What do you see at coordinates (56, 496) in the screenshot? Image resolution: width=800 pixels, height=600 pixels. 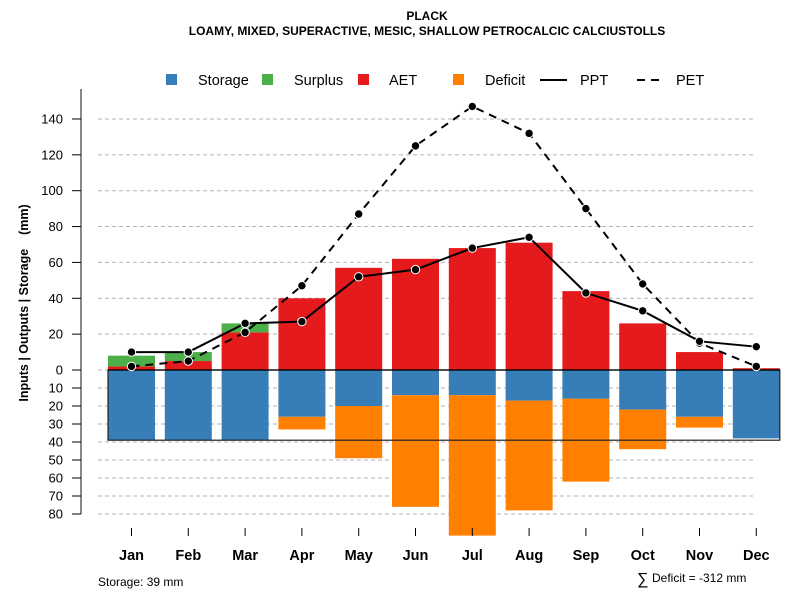 I see `y-tick-label: 70` at bounding box center [56, 496].